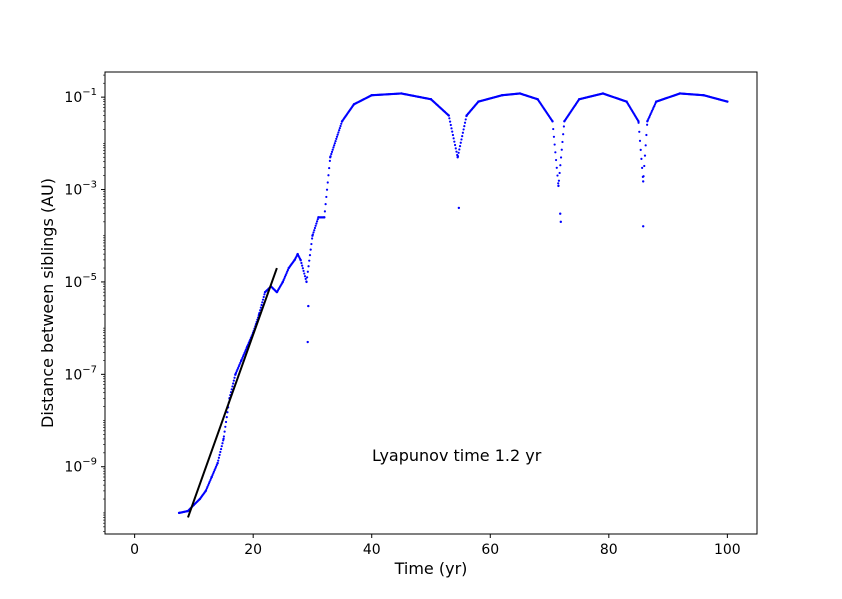 This screenshot has height=599, width=842. I want to click on y-tick-label: 10⁻⁵, so click(80, 281).